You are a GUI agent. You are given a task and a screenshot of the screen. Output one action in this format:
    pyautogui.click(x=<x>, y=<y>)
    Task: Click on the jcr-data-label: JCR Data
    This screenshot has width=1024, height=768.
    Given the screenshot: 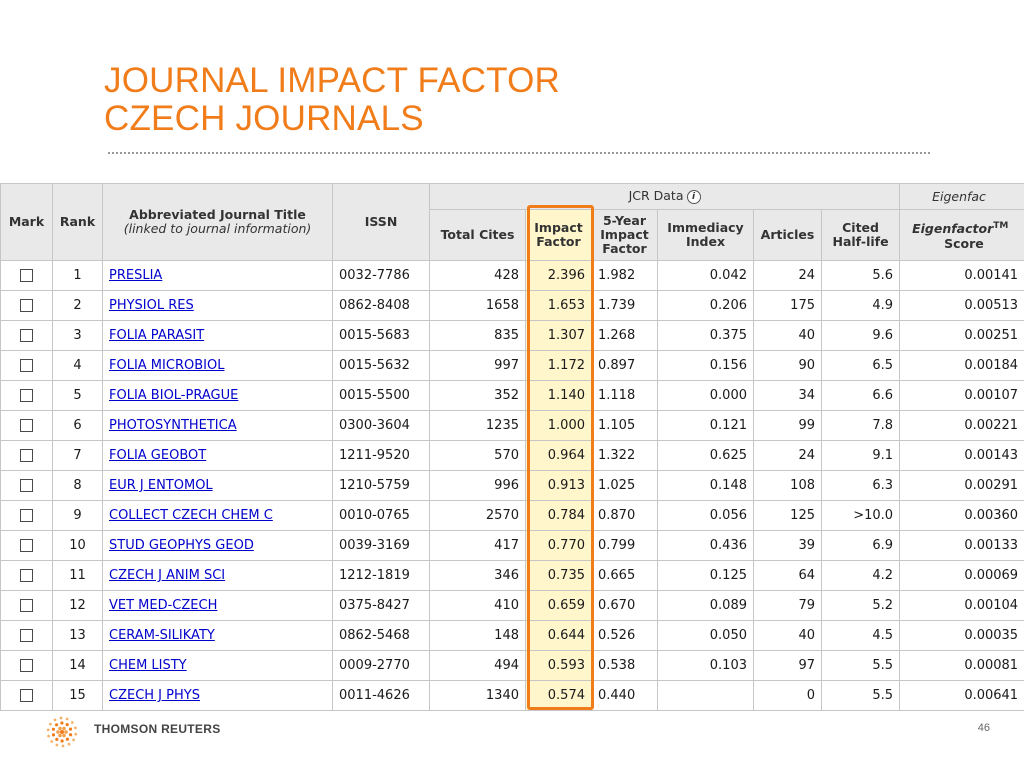 What is the action you would take?
    pyautogui.click(x=656, y=196)
    